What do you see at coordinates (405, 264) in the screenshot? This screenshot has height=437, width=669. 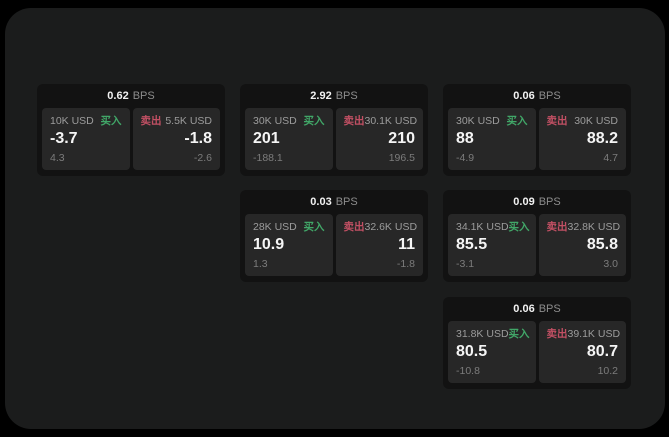 I see `sell-sub-value: -1.8` at bounding box center [405, 264].